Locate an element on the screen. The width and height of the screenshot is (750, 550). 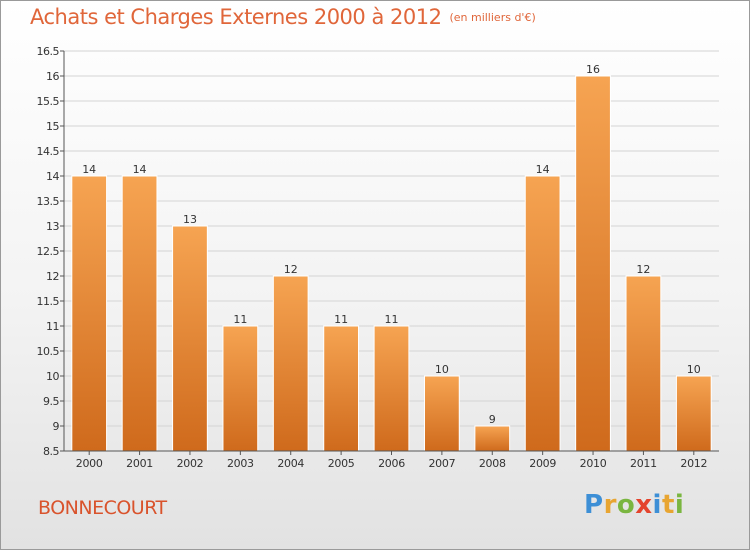
commune-name: BONNECOURT is located at coordinates (102, 508).